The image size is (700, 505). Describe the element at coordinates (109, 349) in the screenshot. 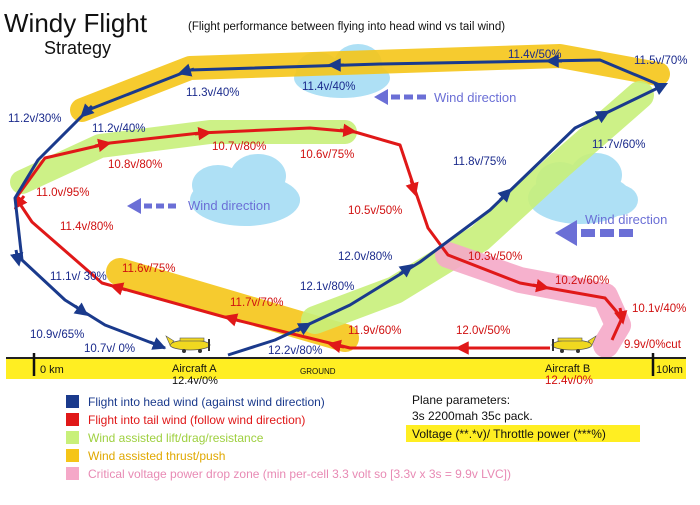

I see `blue-reading: 10.7v/ 0%` at that location.